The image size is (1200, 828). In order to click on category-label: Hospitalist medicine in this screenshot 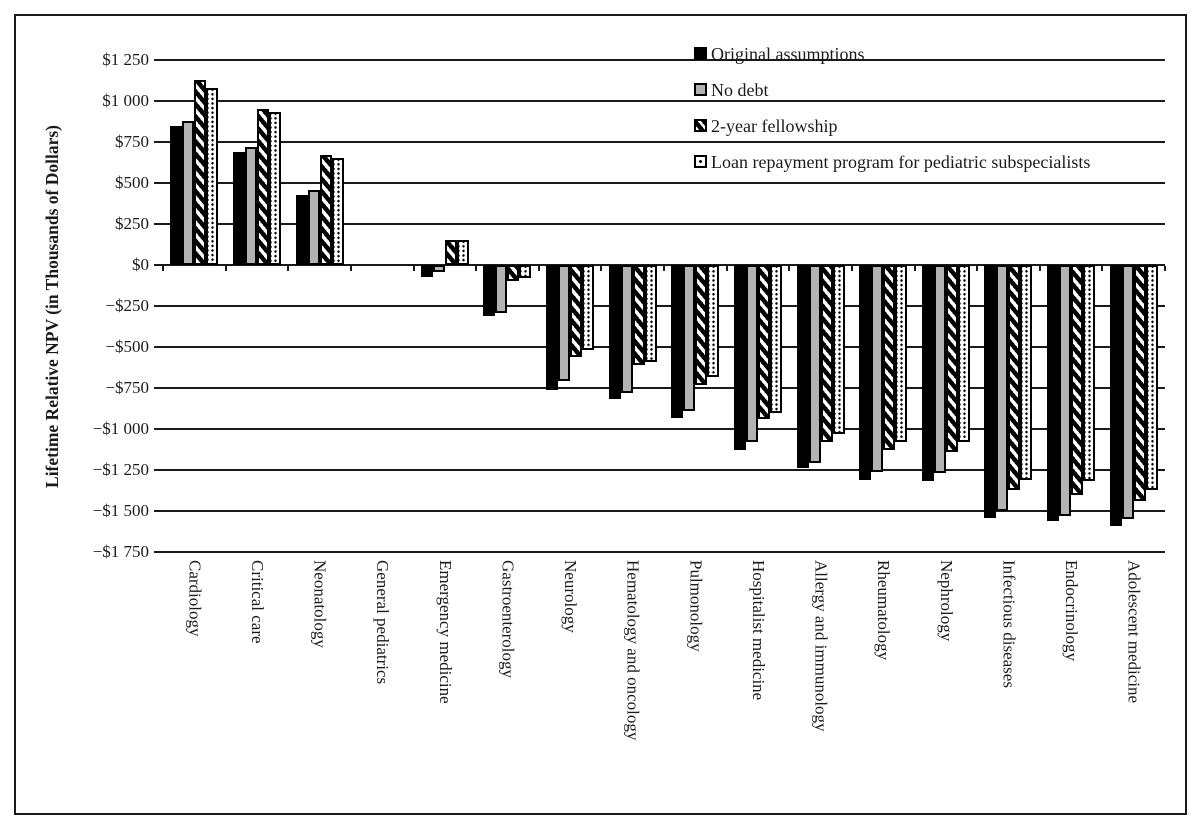, I will do `click(758, 630)`.